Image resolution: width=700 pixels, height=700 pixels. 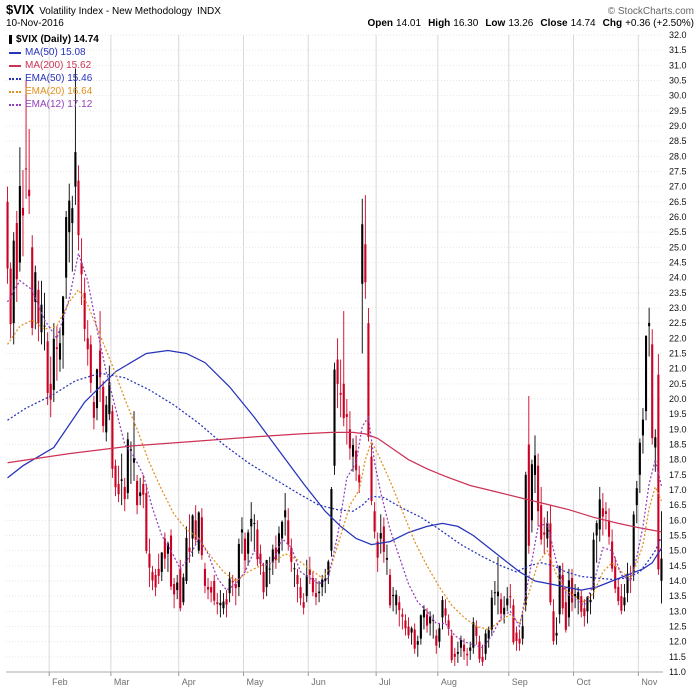 What do you see at coordinates (678, 187) in the screenshot?
I see `svg-text: 27.0` at bounding box center [678, 187].